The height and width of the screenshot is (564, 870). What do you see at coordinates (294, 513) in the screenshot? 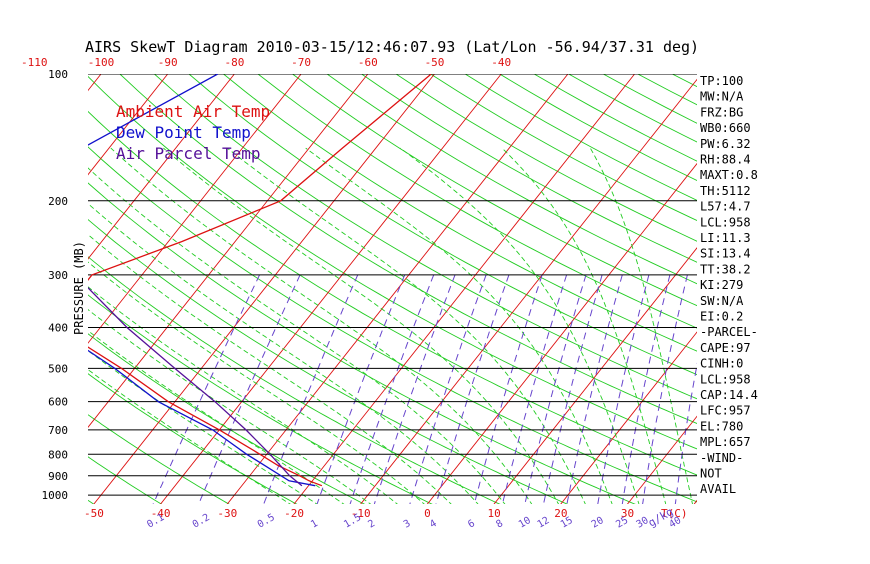
I see `bottom-temperature-tick-label: -20` at bounding box center [294, 513].